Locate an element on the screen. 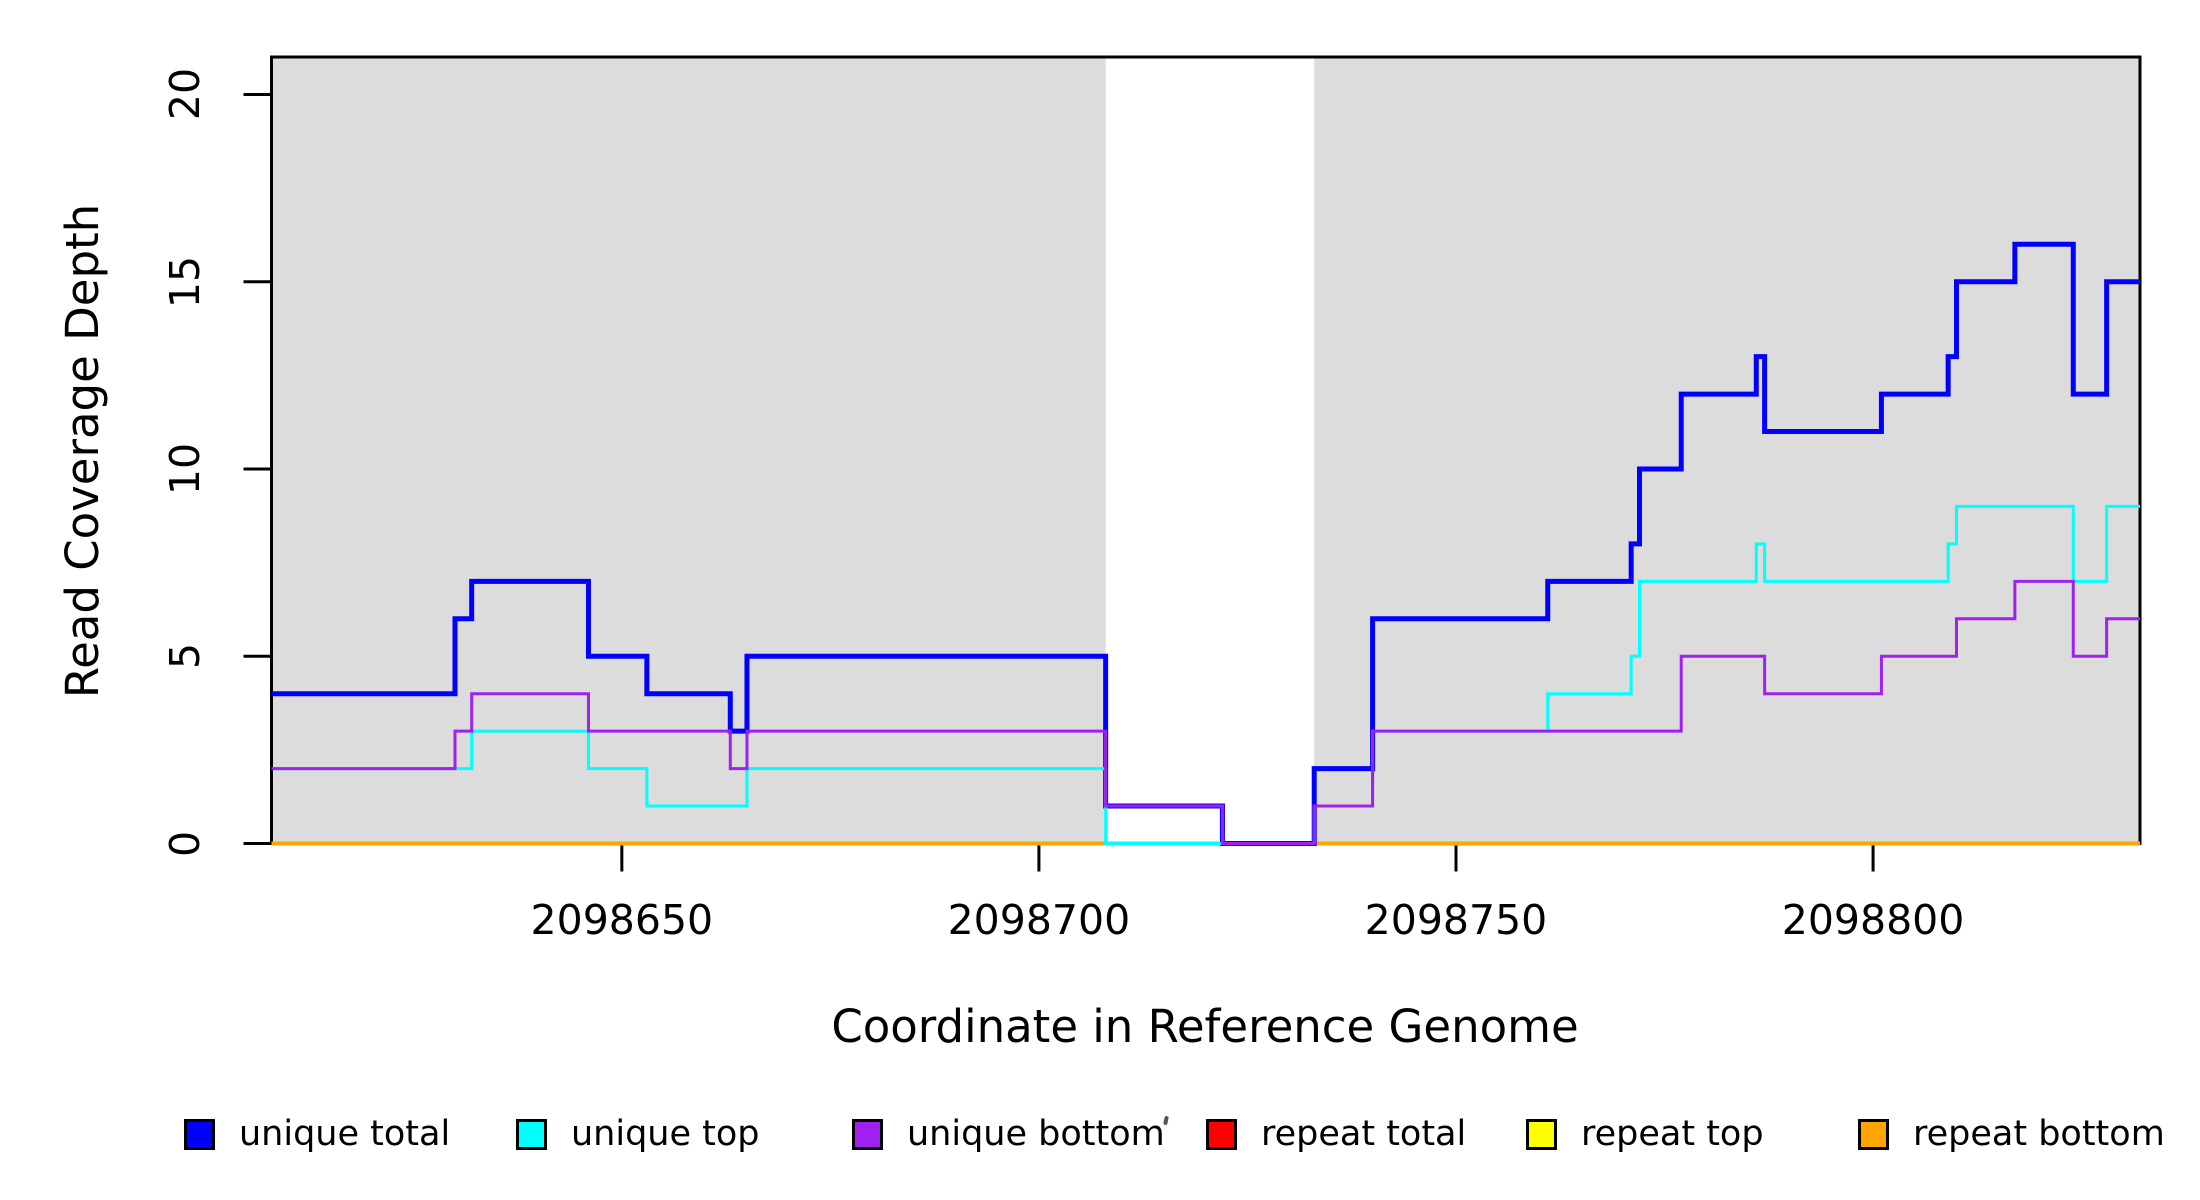  legend-item-unique-bottom: unique bottom is located at coordinates (1008, 1134).